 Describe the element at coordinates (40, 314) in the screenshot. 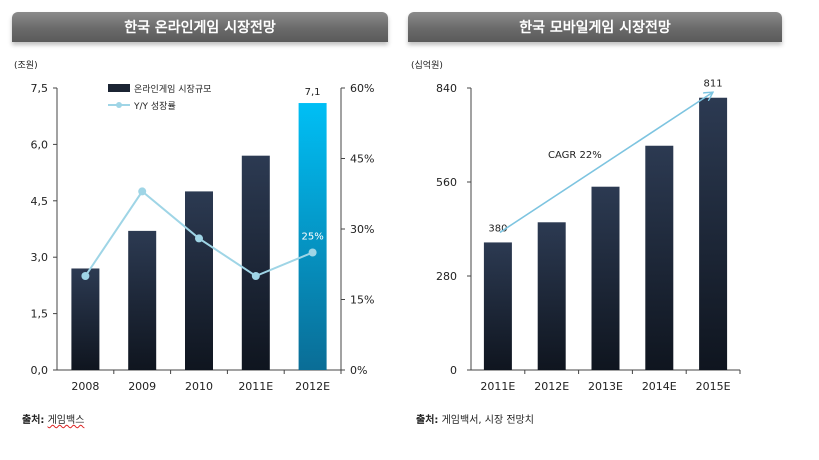

I see `left-y-tick-label: 1,5` at that location.